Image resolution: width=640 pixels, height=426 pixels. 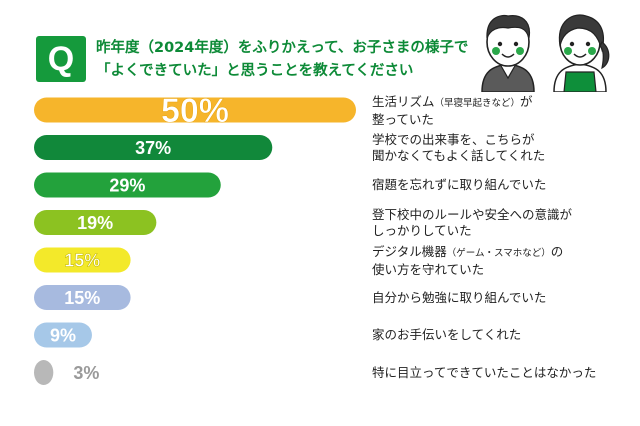 I want to click on data-label-5: 15%, so click(x=82, y=261).